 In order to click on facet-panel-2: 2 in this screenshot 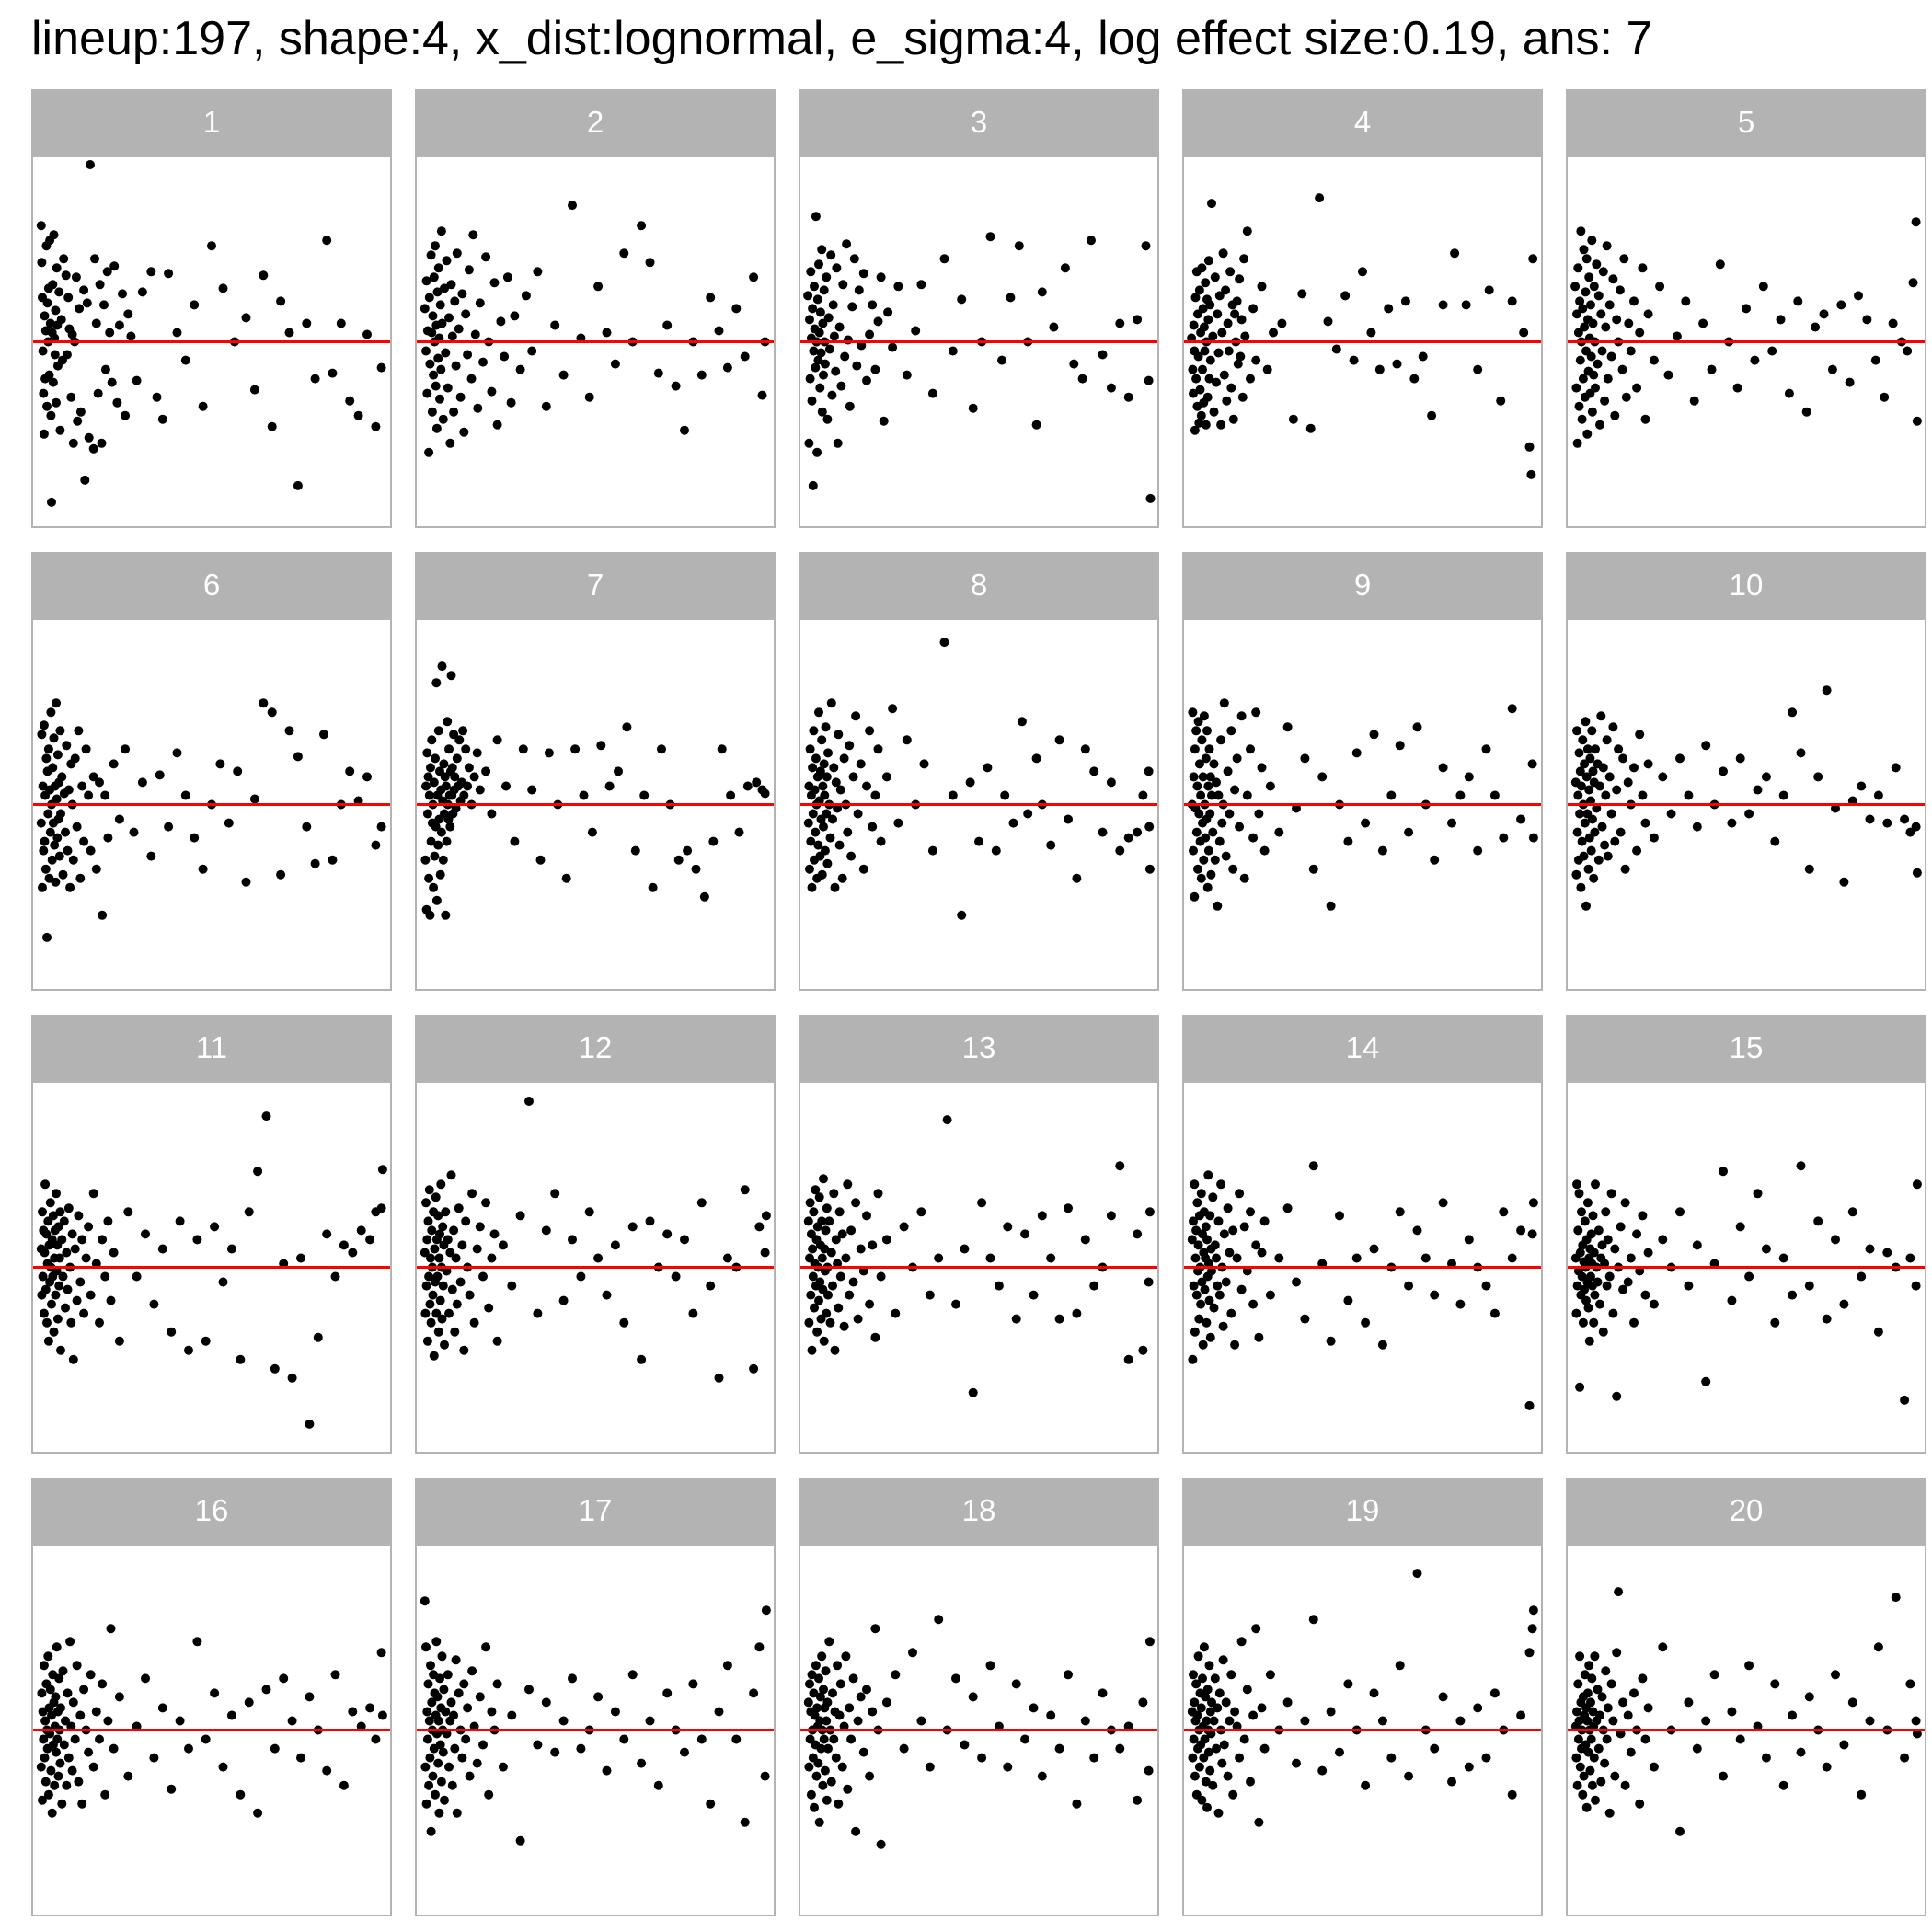, I will do `click(595, 308)`.